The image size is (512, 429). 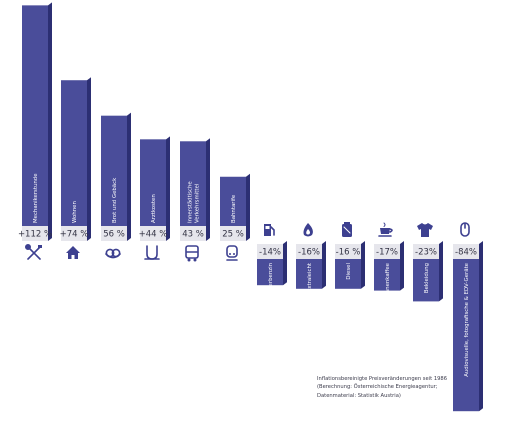 I want to click on category-label: Bekleidung, so click(x=427, y=278).